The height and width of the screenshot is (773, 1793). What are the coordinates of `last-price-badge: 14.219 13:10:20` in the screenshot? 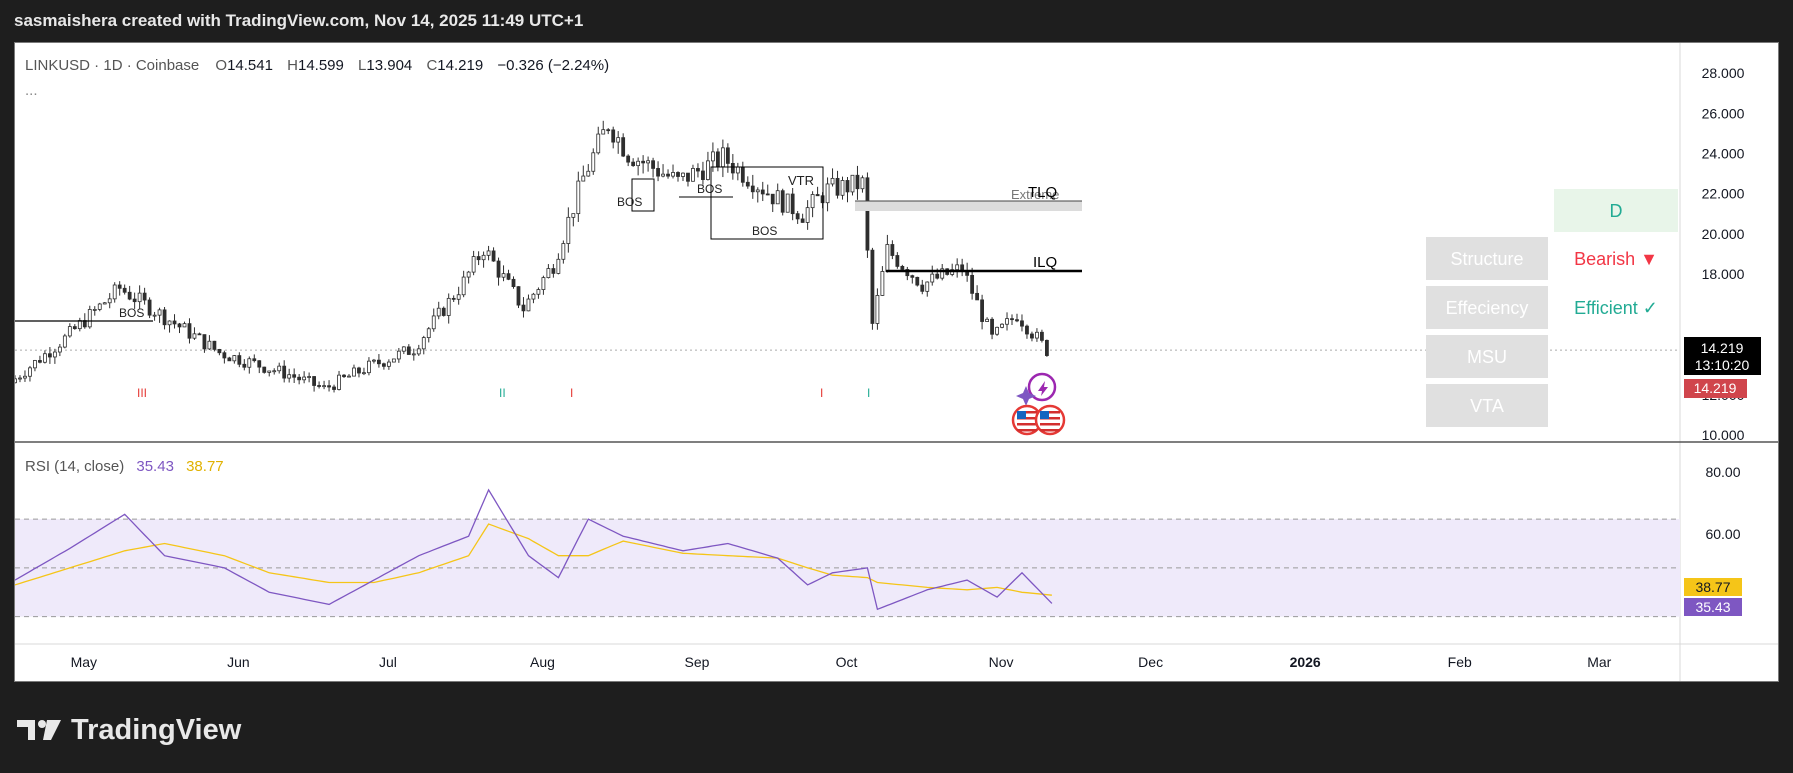 It's located at (1722, 356).